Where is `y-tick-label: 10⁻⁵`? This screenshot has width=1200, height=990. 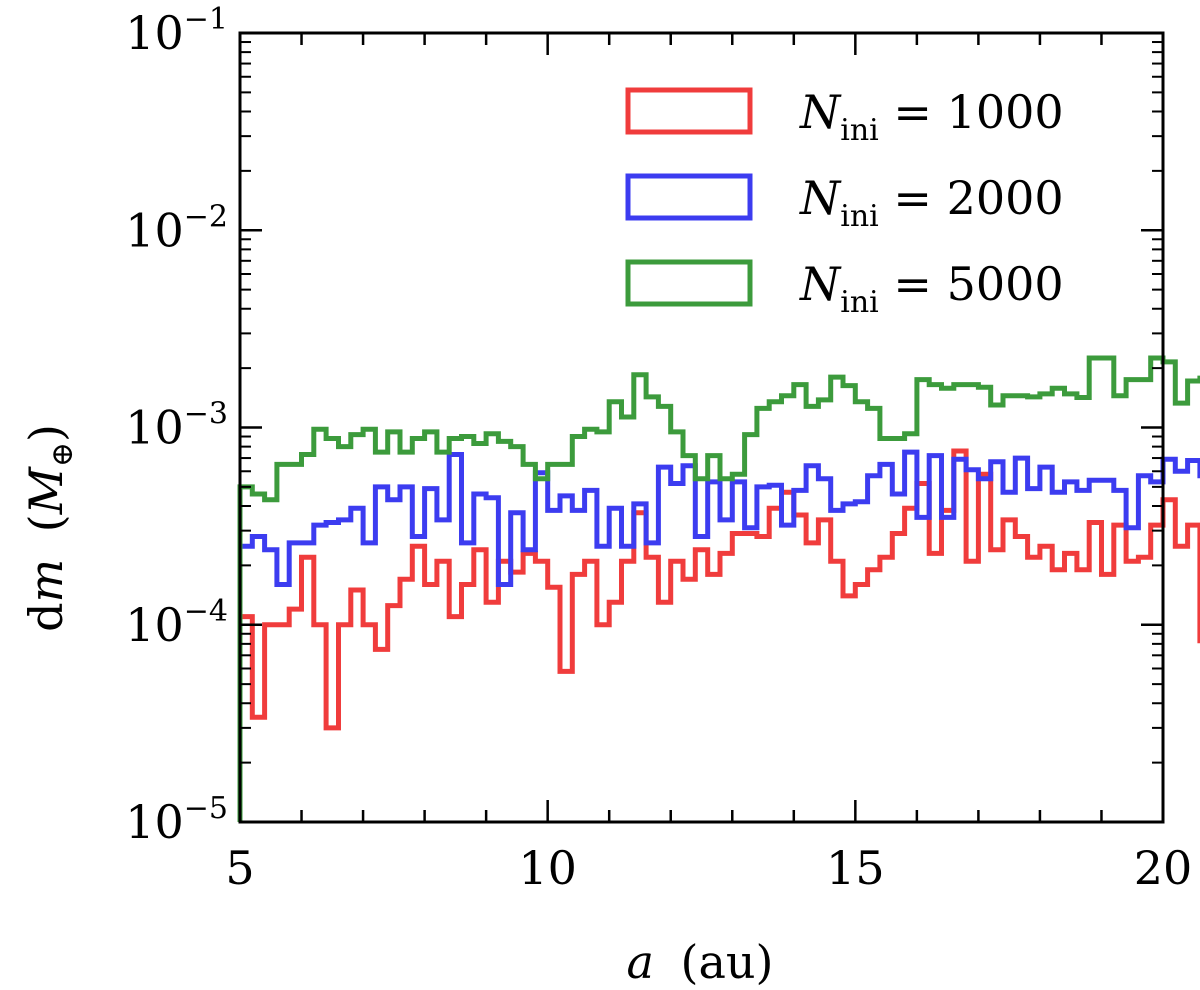
y-tick-label: 10⁻⁵ is located at coordinates (176, 820).